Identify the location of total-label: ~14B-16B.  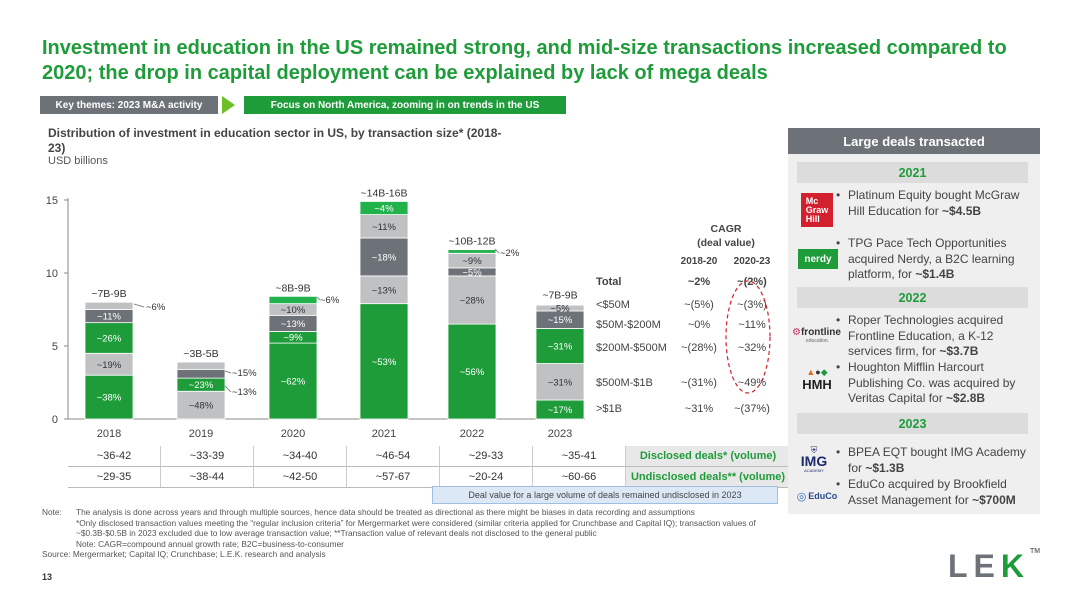
(384, 193).